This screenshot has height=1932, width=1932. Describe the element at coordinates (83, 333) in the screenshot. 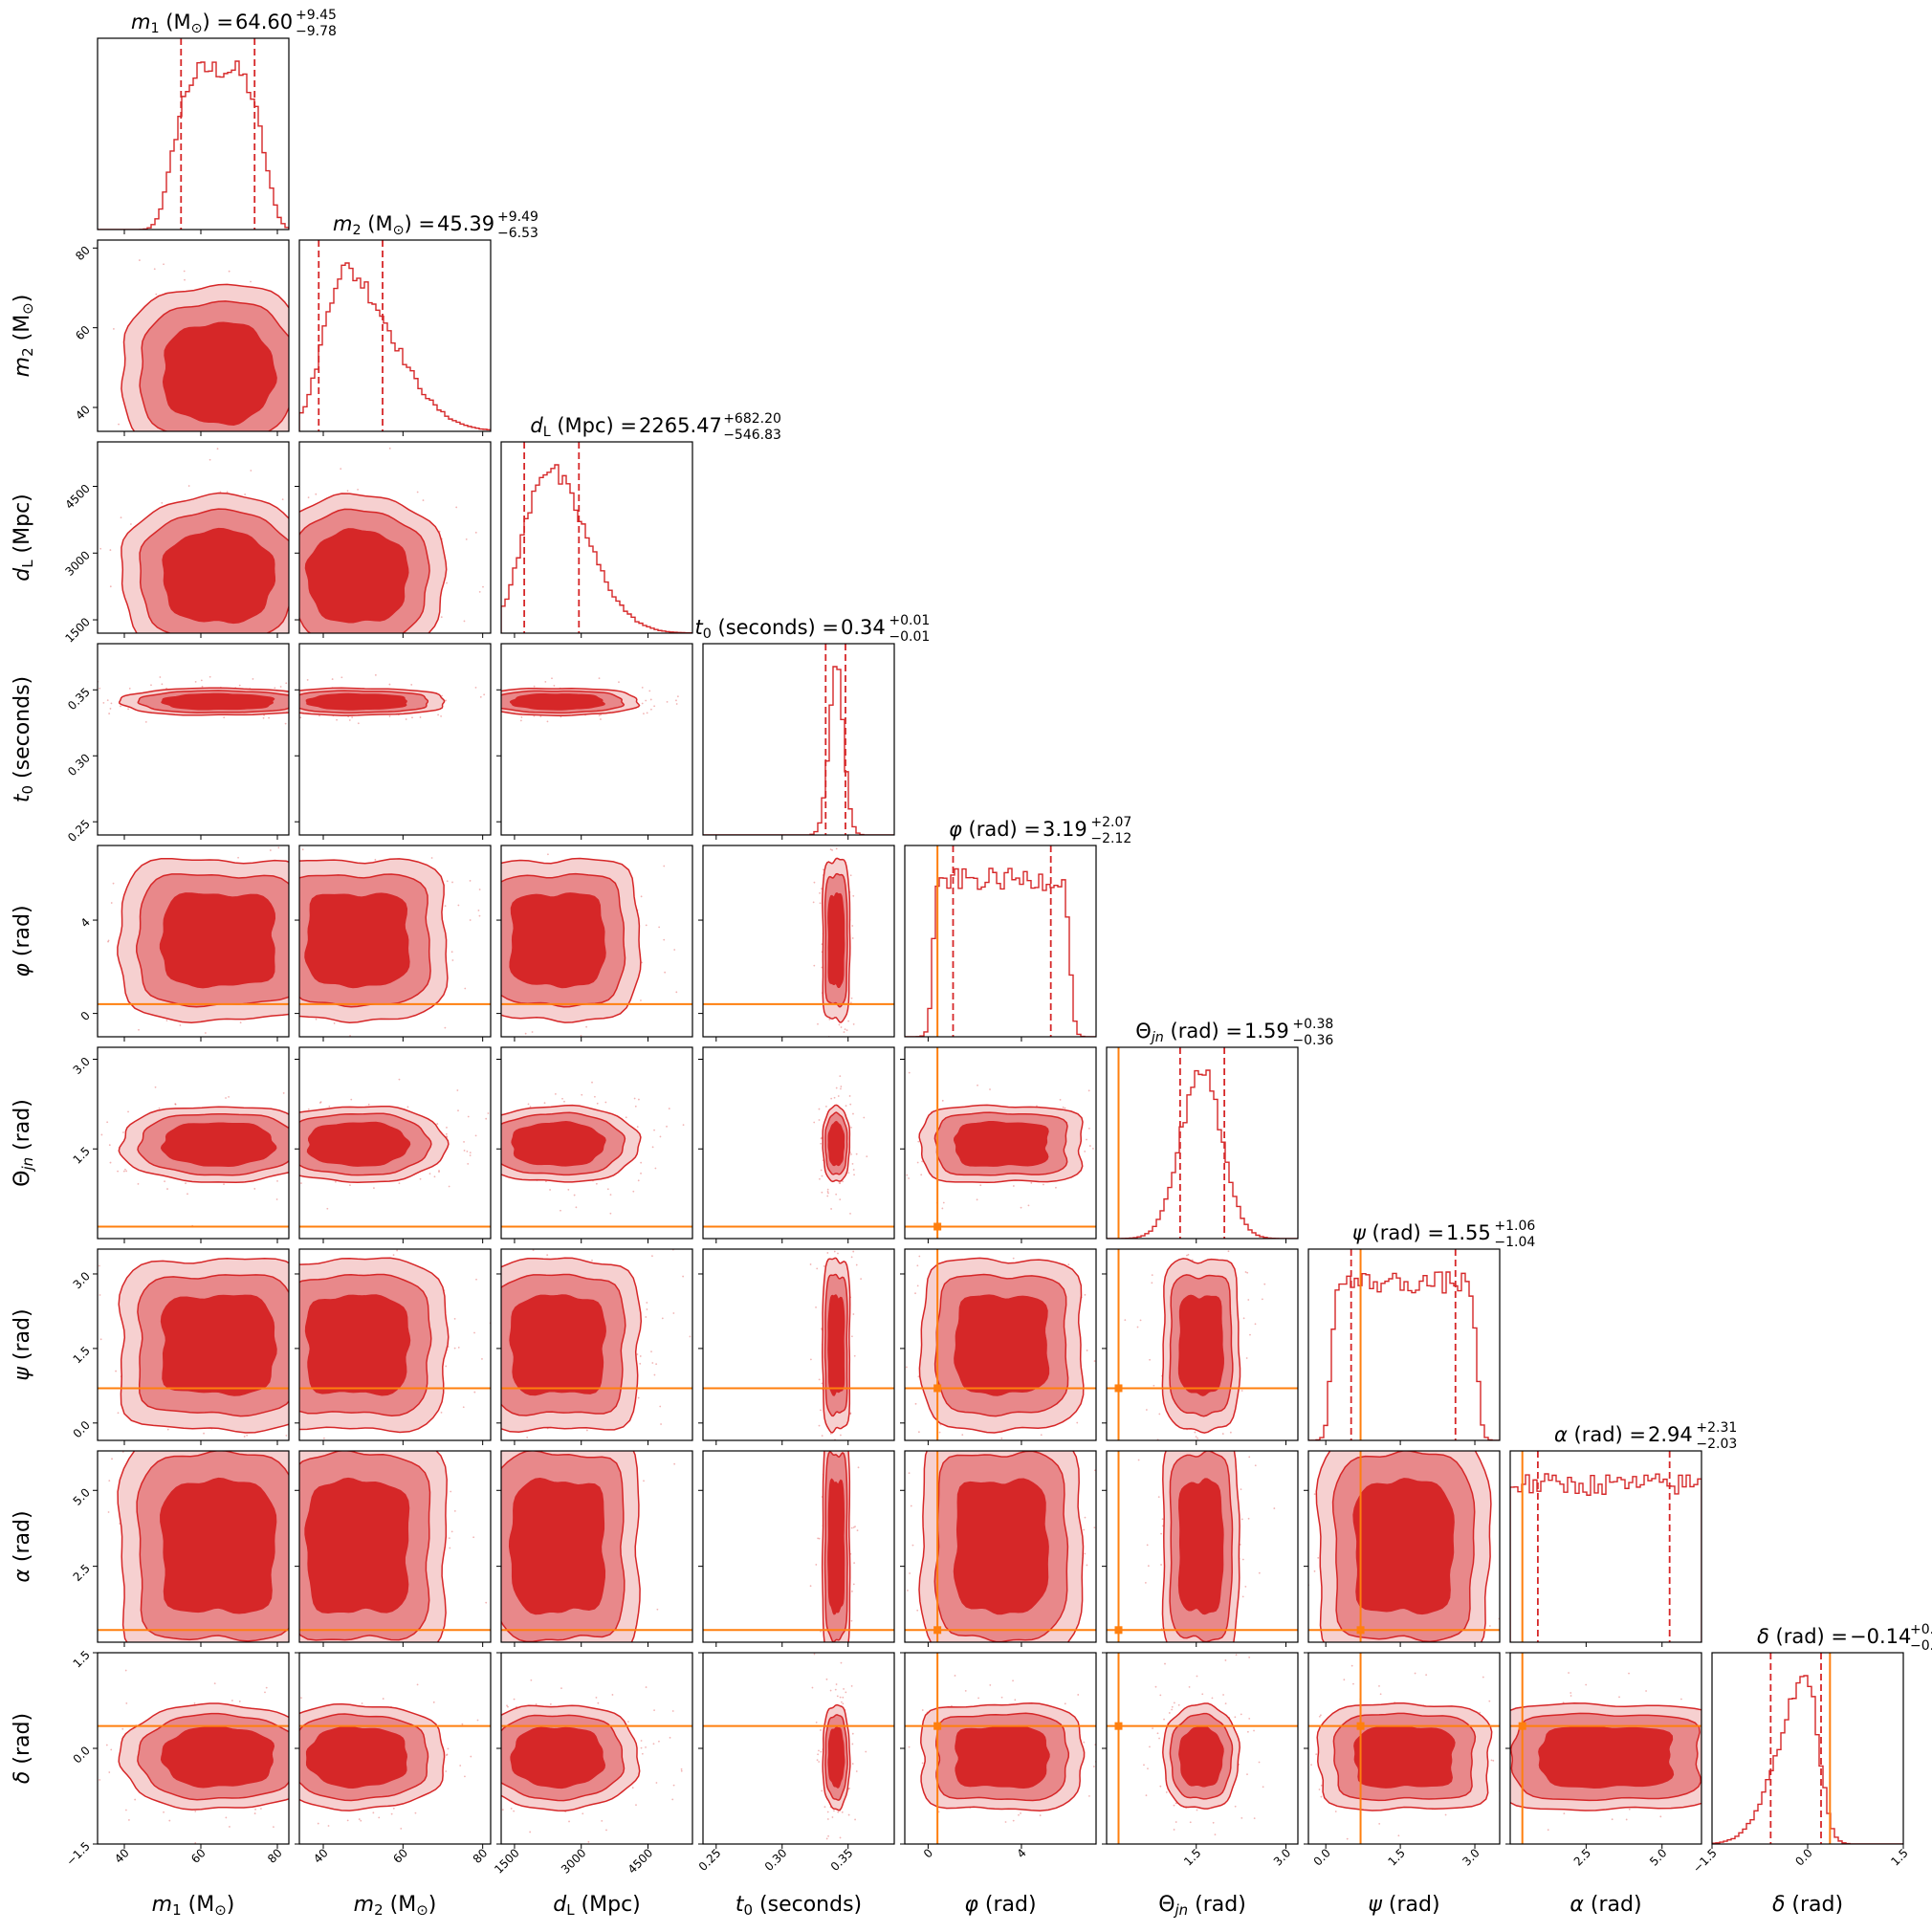

I see `y-tick-label: 60` at that location.